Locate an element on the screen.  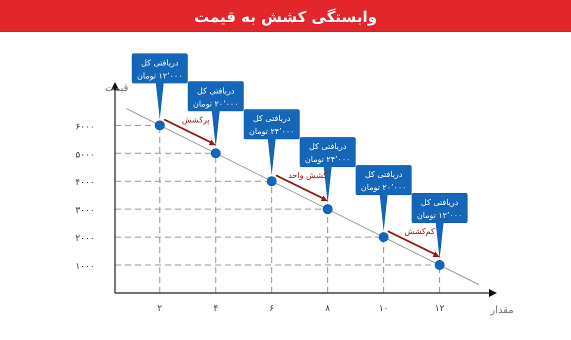
x-tick-label: ۱۲ is located at coordinates (439, 309).